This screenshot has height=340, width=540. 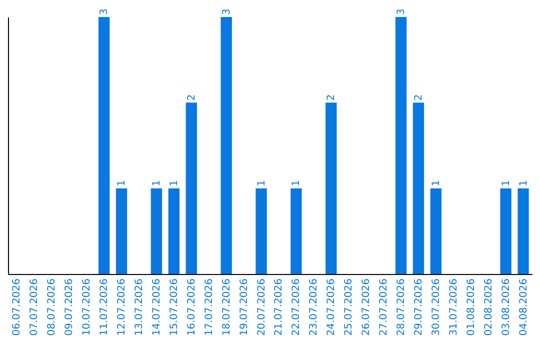 I want to click on x-tick-label: 29.07.2026, so click(x=418, y=307).